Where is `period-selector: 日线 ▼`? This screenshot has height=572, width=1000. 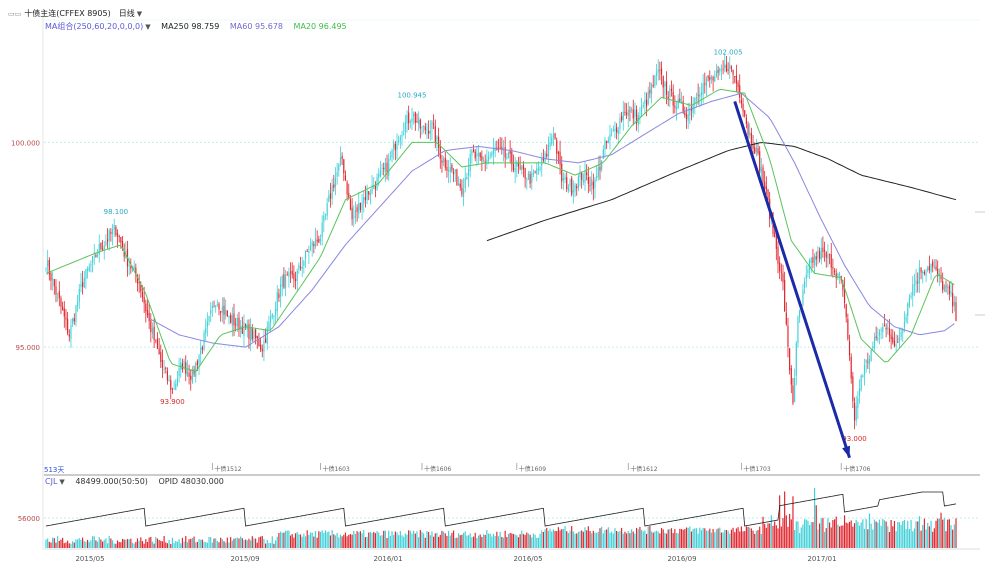
period-selector: 日线 ▼ is located at coordinates (130, 13).